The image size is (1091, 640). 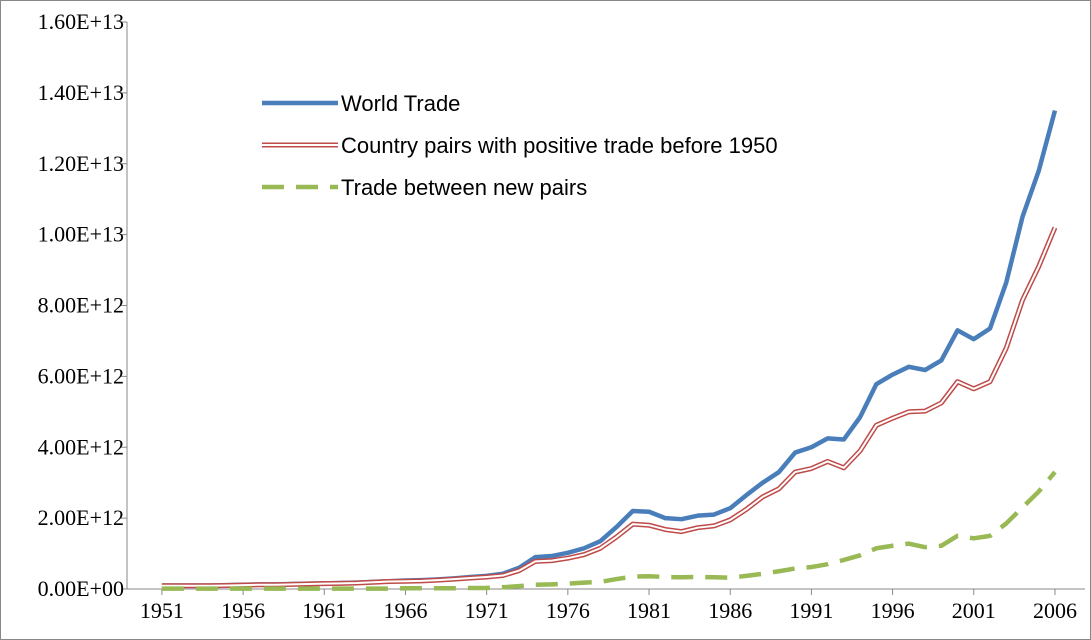 I want to click on x-tick-label: 1971, so click(x=487, y=610).